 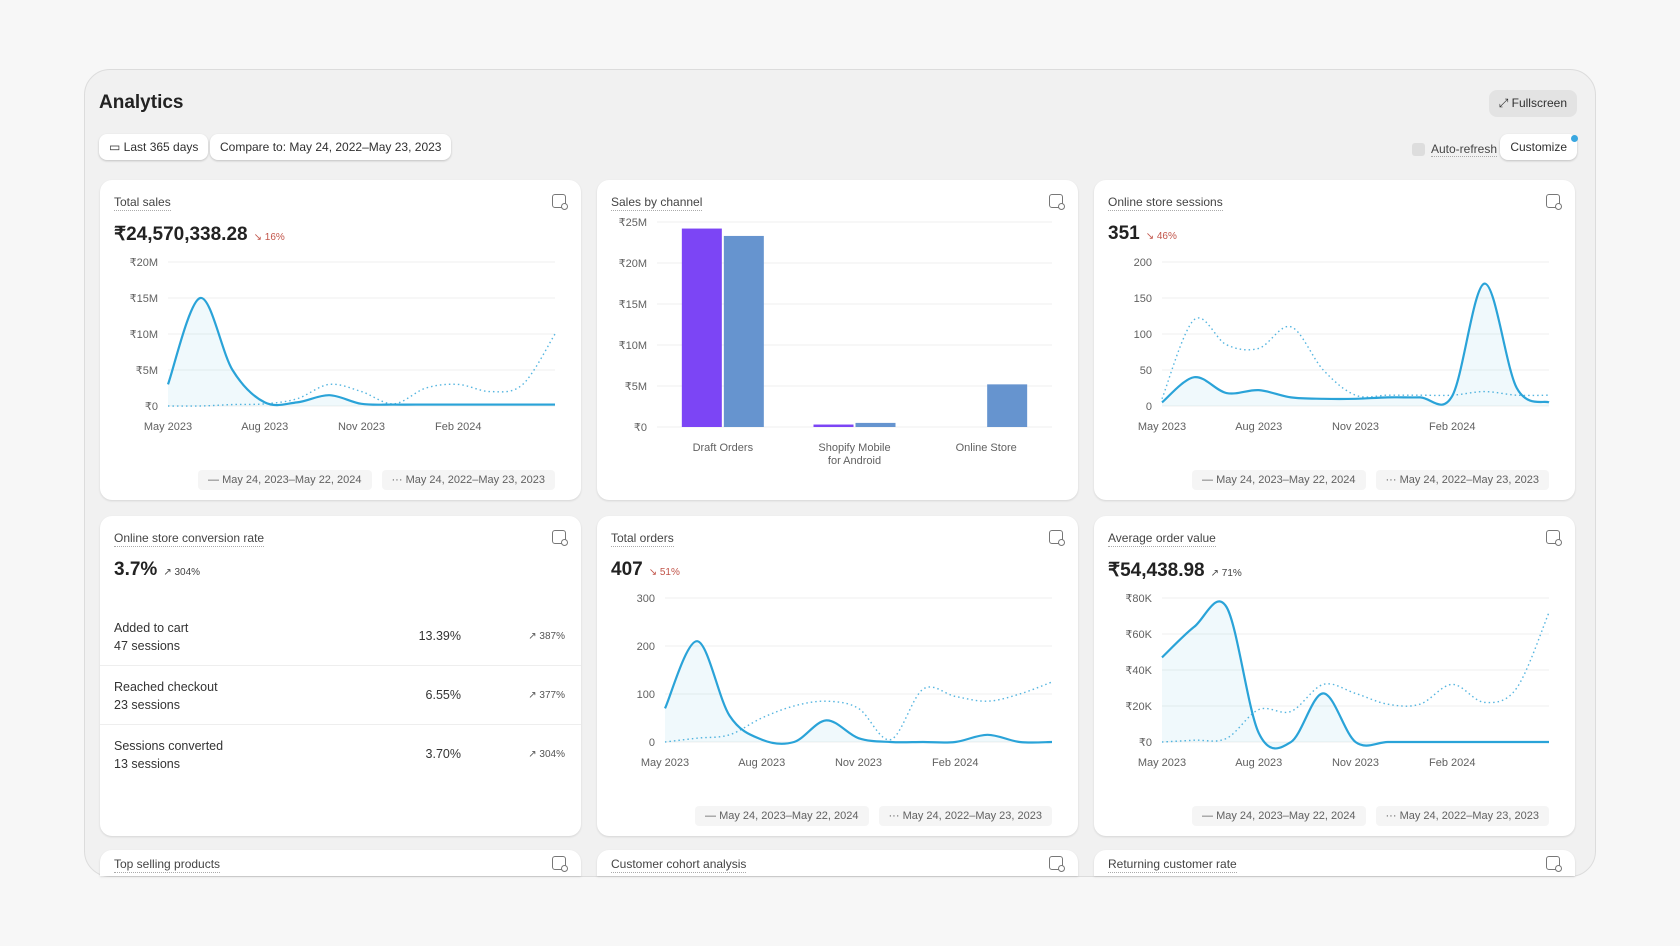 What do you see at coordinates (1539, 103) in the screenshot?
I see `fullscreen-label: Fullscreen` at bounding box center [1539, 103].